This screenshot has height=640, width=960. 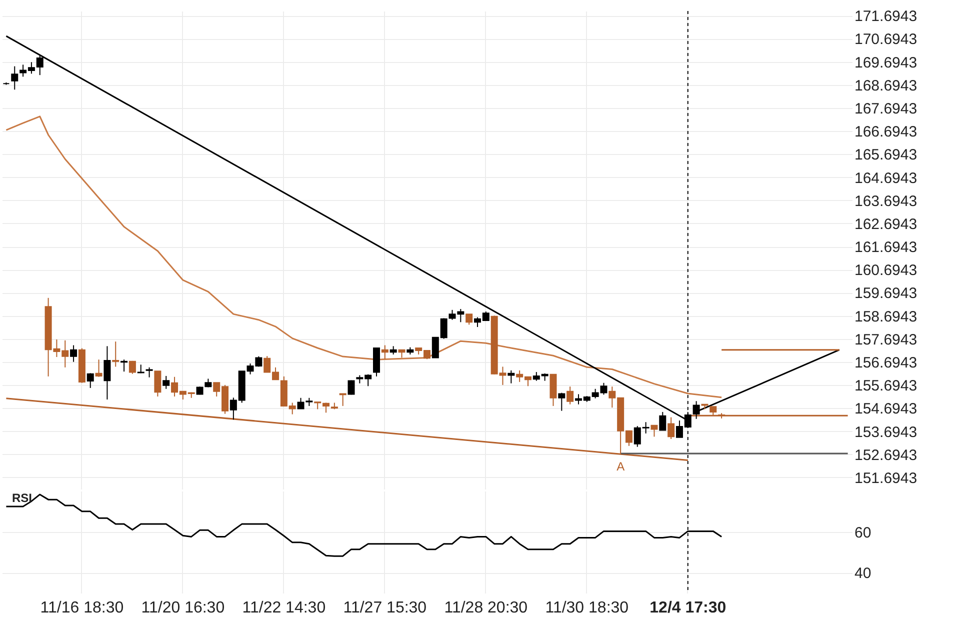 I want to click on y-tick-label: 158.6943, so click(x=886, y=317).